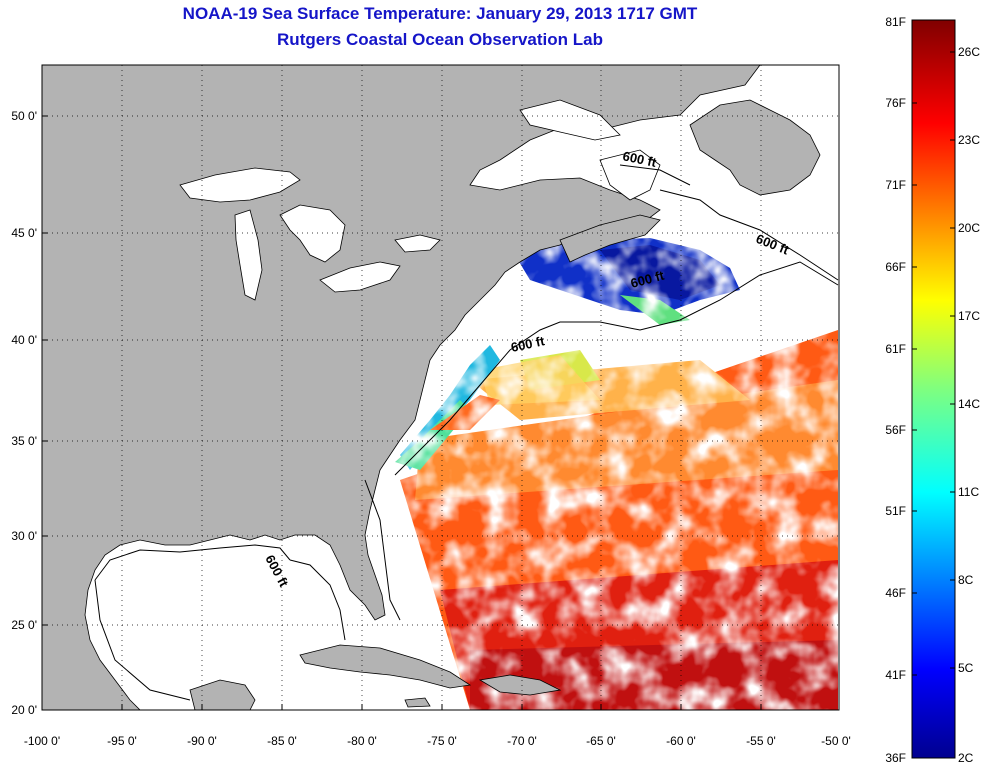  I want to click on x-tick-label: -90 0', so click(202, 741).